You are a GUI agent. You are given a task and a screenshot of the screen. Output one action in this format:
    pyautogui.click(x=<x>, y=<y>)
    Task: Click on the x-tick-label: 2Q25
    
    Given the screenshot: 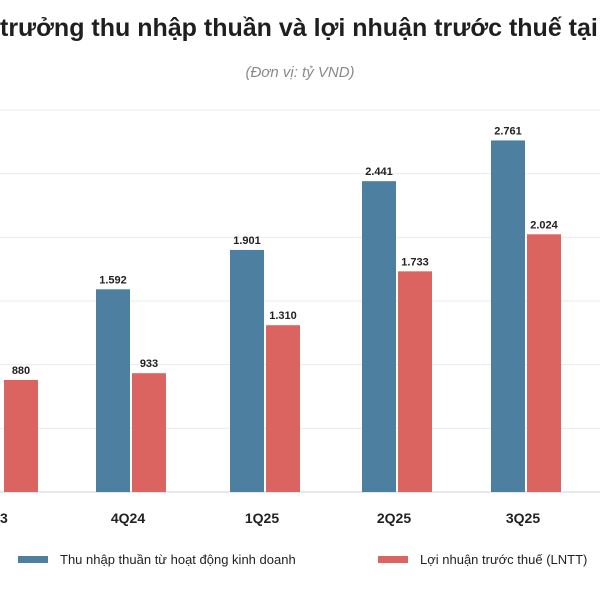 What is the action you would take?
    pyautogui.click(x=394, y=518)
    